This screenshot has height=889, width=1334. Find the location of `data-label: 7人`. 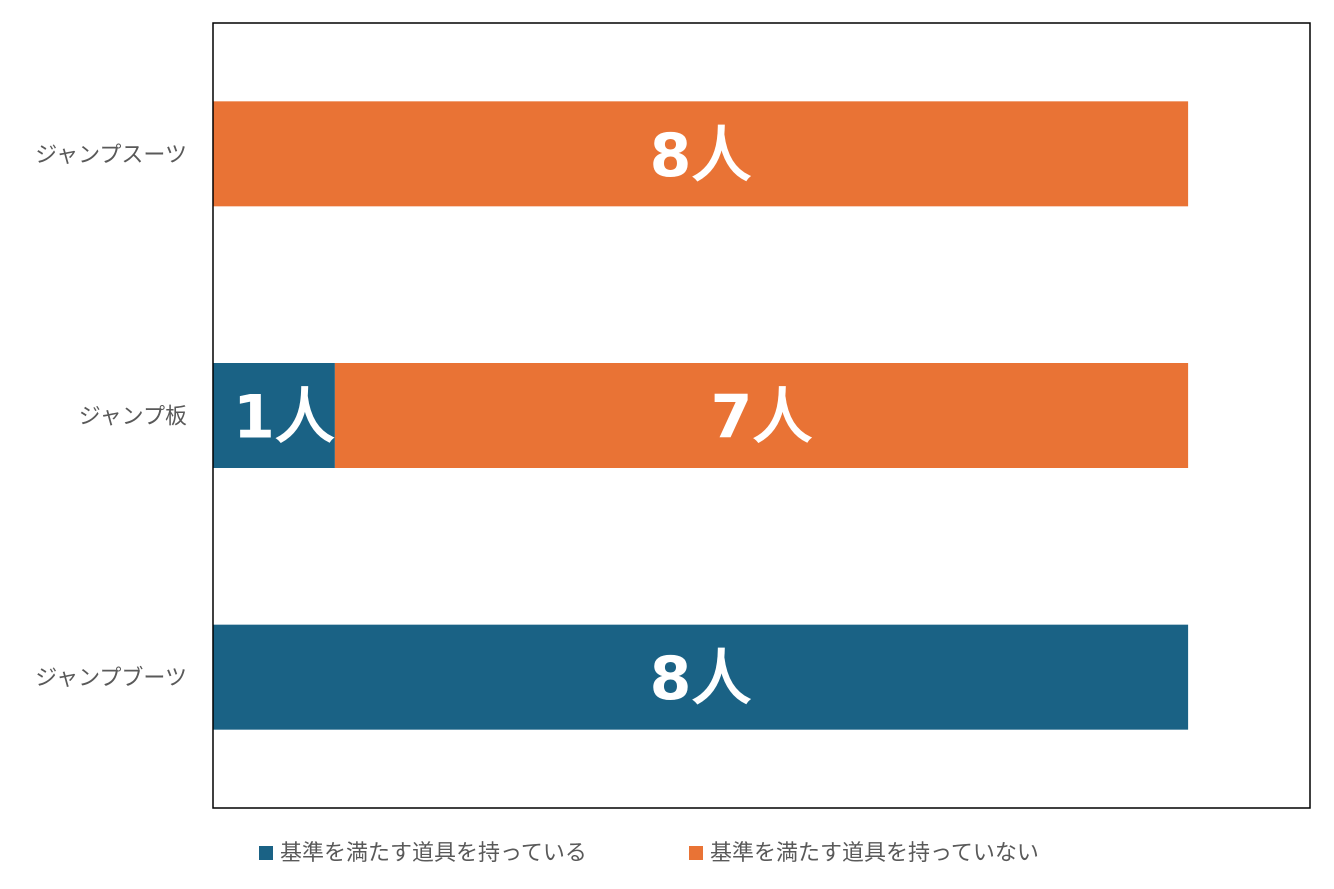

data-label: 7人 is located at coordinates (762, 418).